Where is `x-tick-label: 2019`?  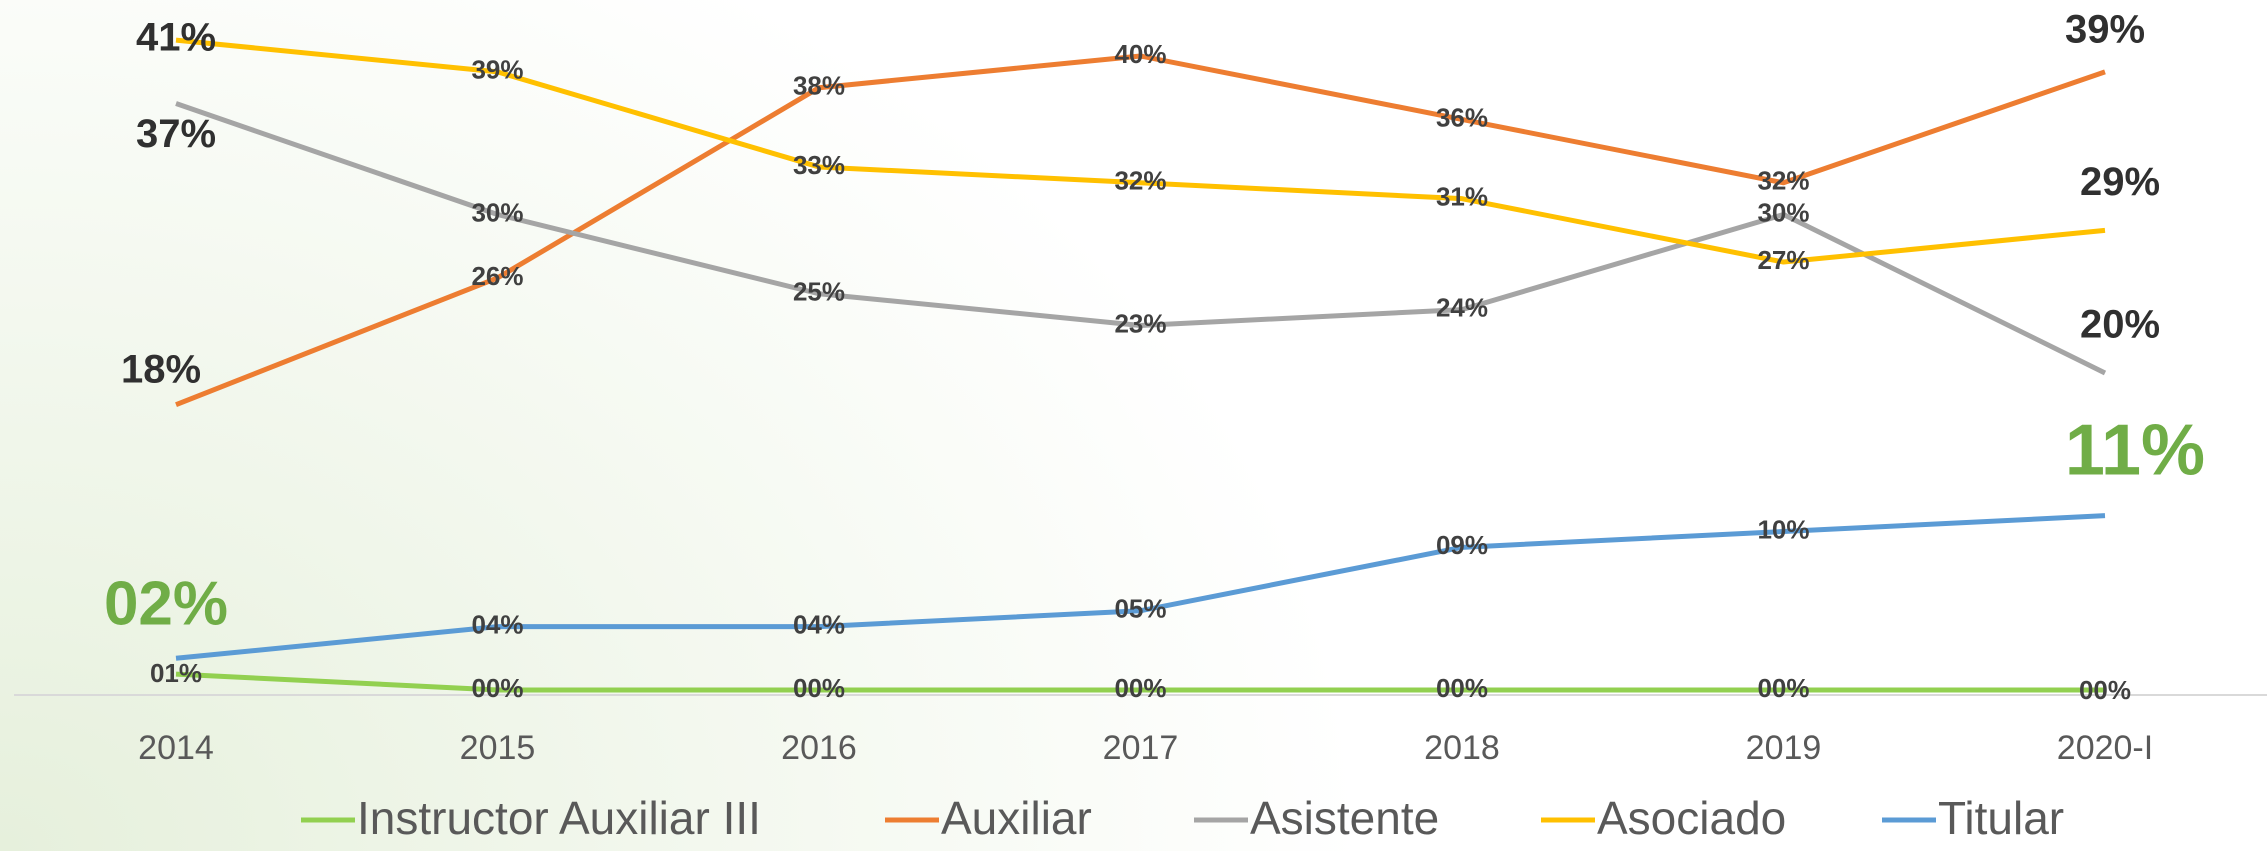
x-tick-label: 2019 is located at coordinates (1784, 748).